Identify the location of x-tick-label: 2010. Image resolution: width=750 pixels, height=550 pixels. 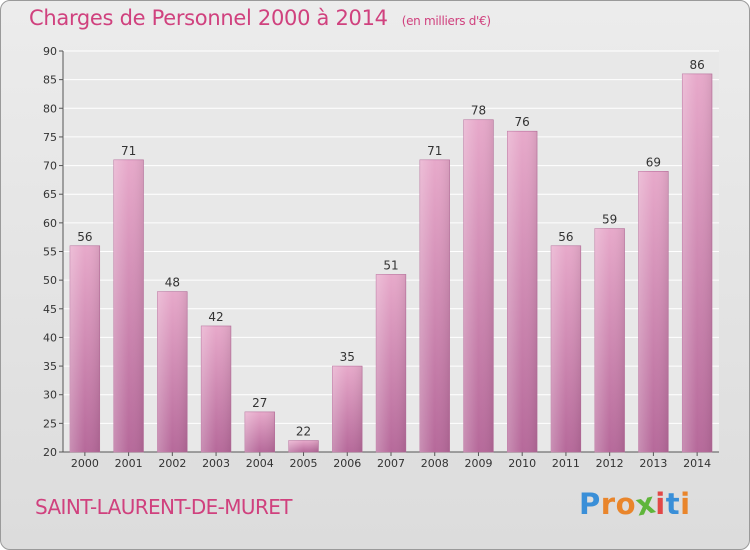
(522, 463).